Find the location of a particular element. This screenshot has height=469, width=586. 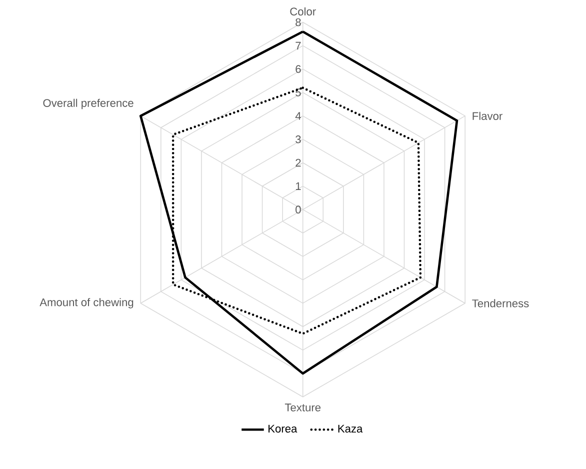

y-tick-label: 8 is located at coordinates (298, 22).